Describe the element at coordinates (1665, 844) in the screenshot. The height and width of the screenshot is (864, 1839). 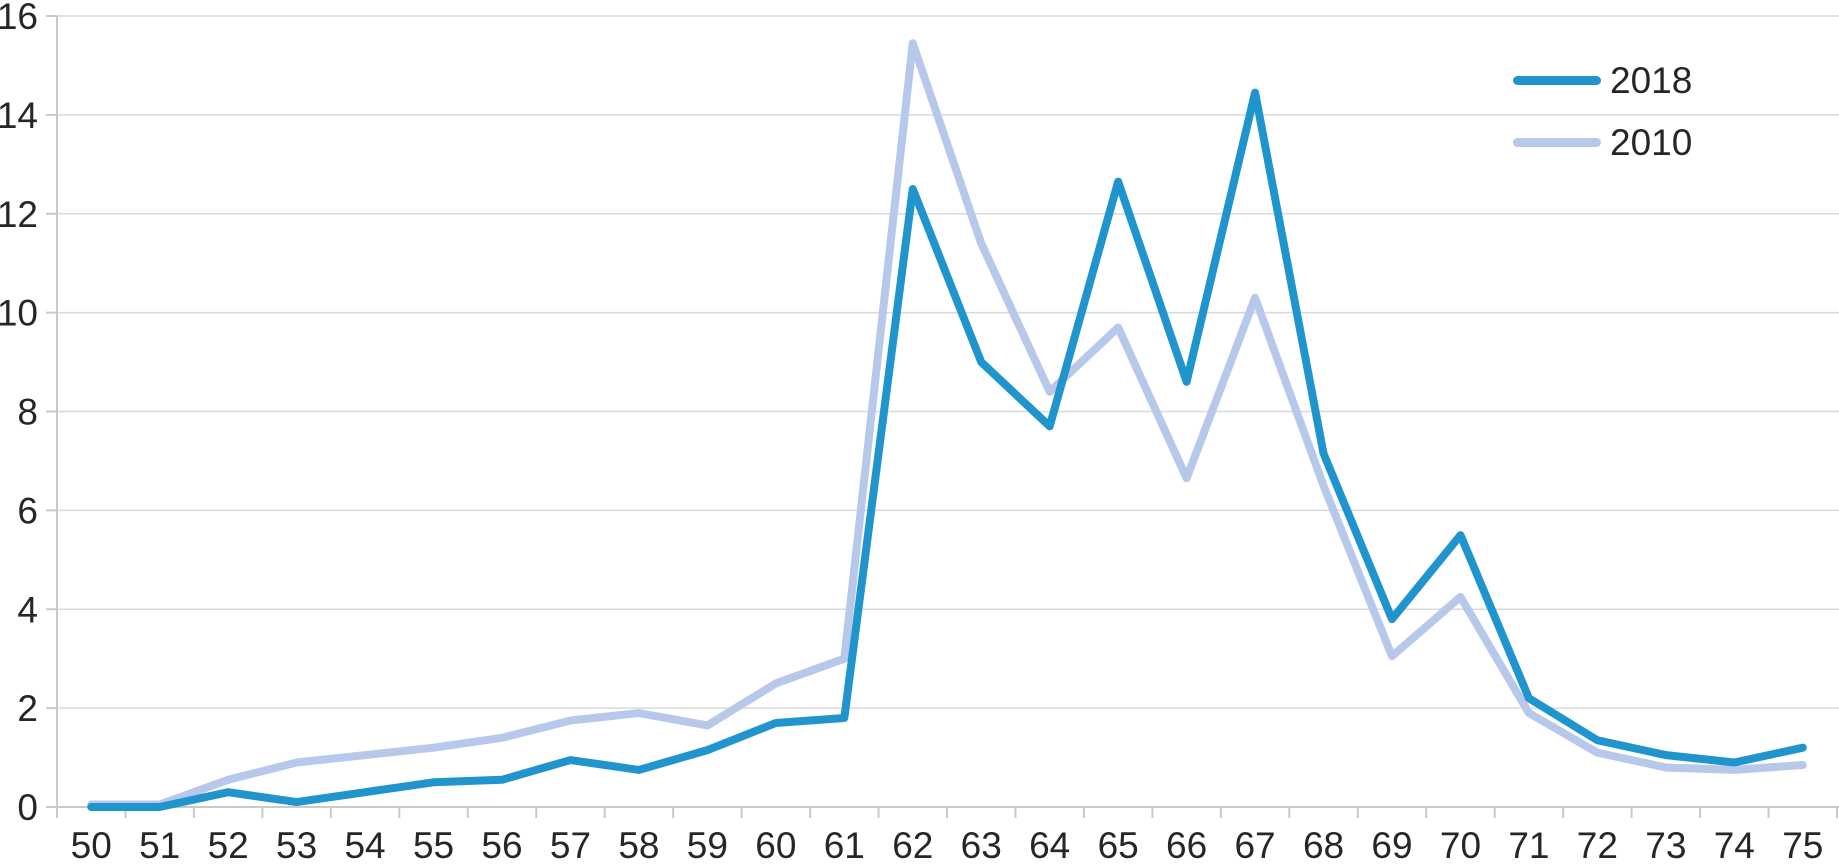
I see `x-axis-tick-label: 73` at that location.